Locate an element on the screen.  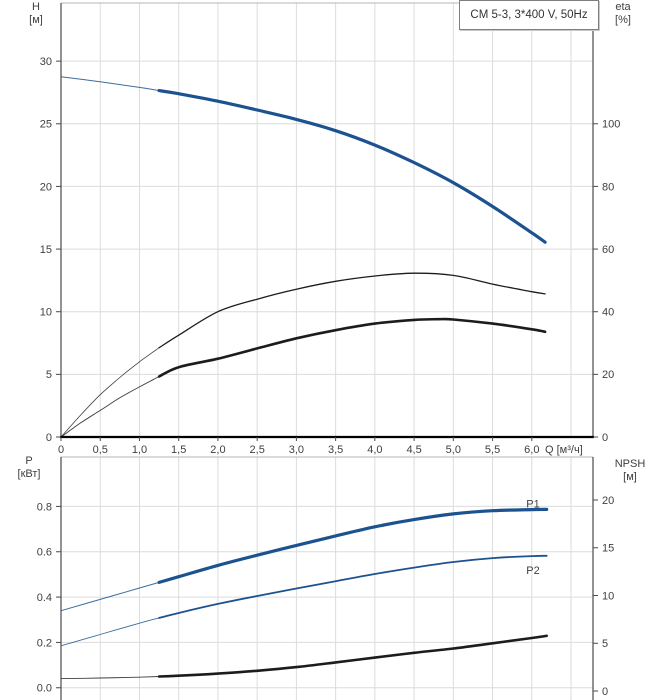
series-P1 is located at coordinates (353, 545).